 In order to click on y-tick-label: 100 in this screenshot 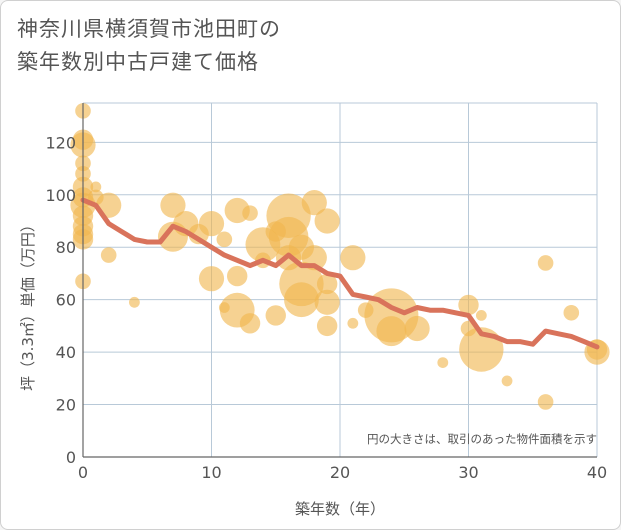, I will do `click(60, 195)`.